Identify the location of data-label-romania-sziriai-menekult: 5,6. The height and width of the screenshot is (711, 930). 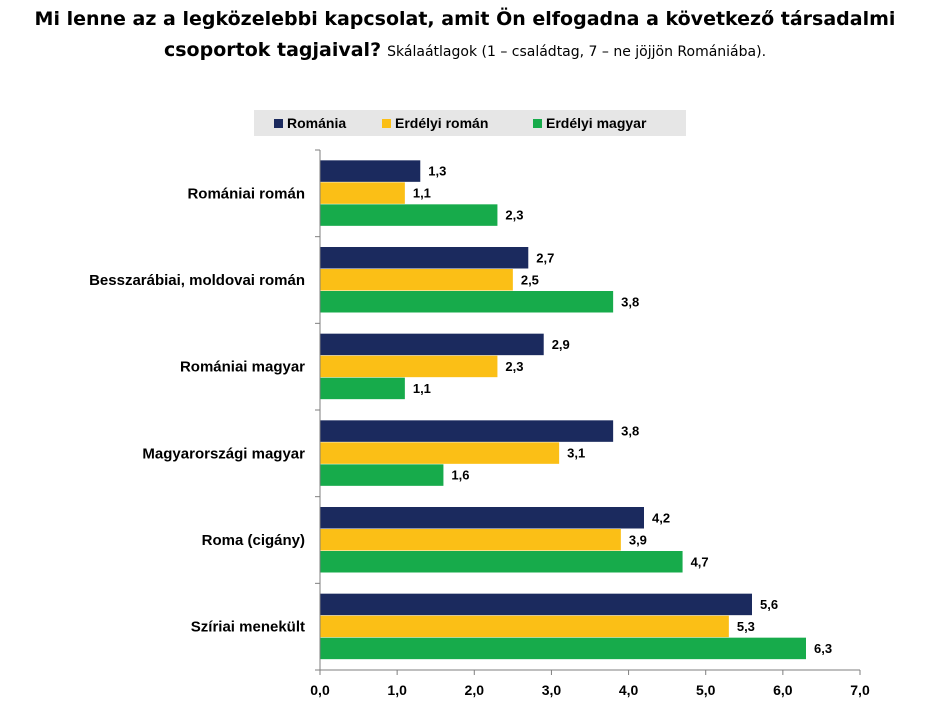
(769, 604).